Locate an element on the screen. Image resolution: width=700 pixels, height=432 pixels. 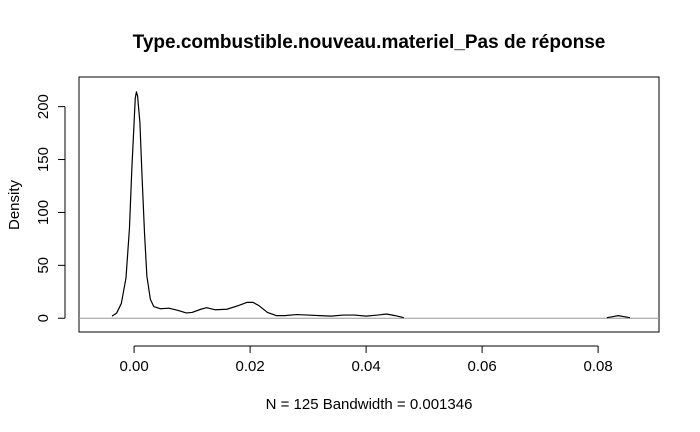
x-tick-label: 0.08 is located at coordinates (597, 366).